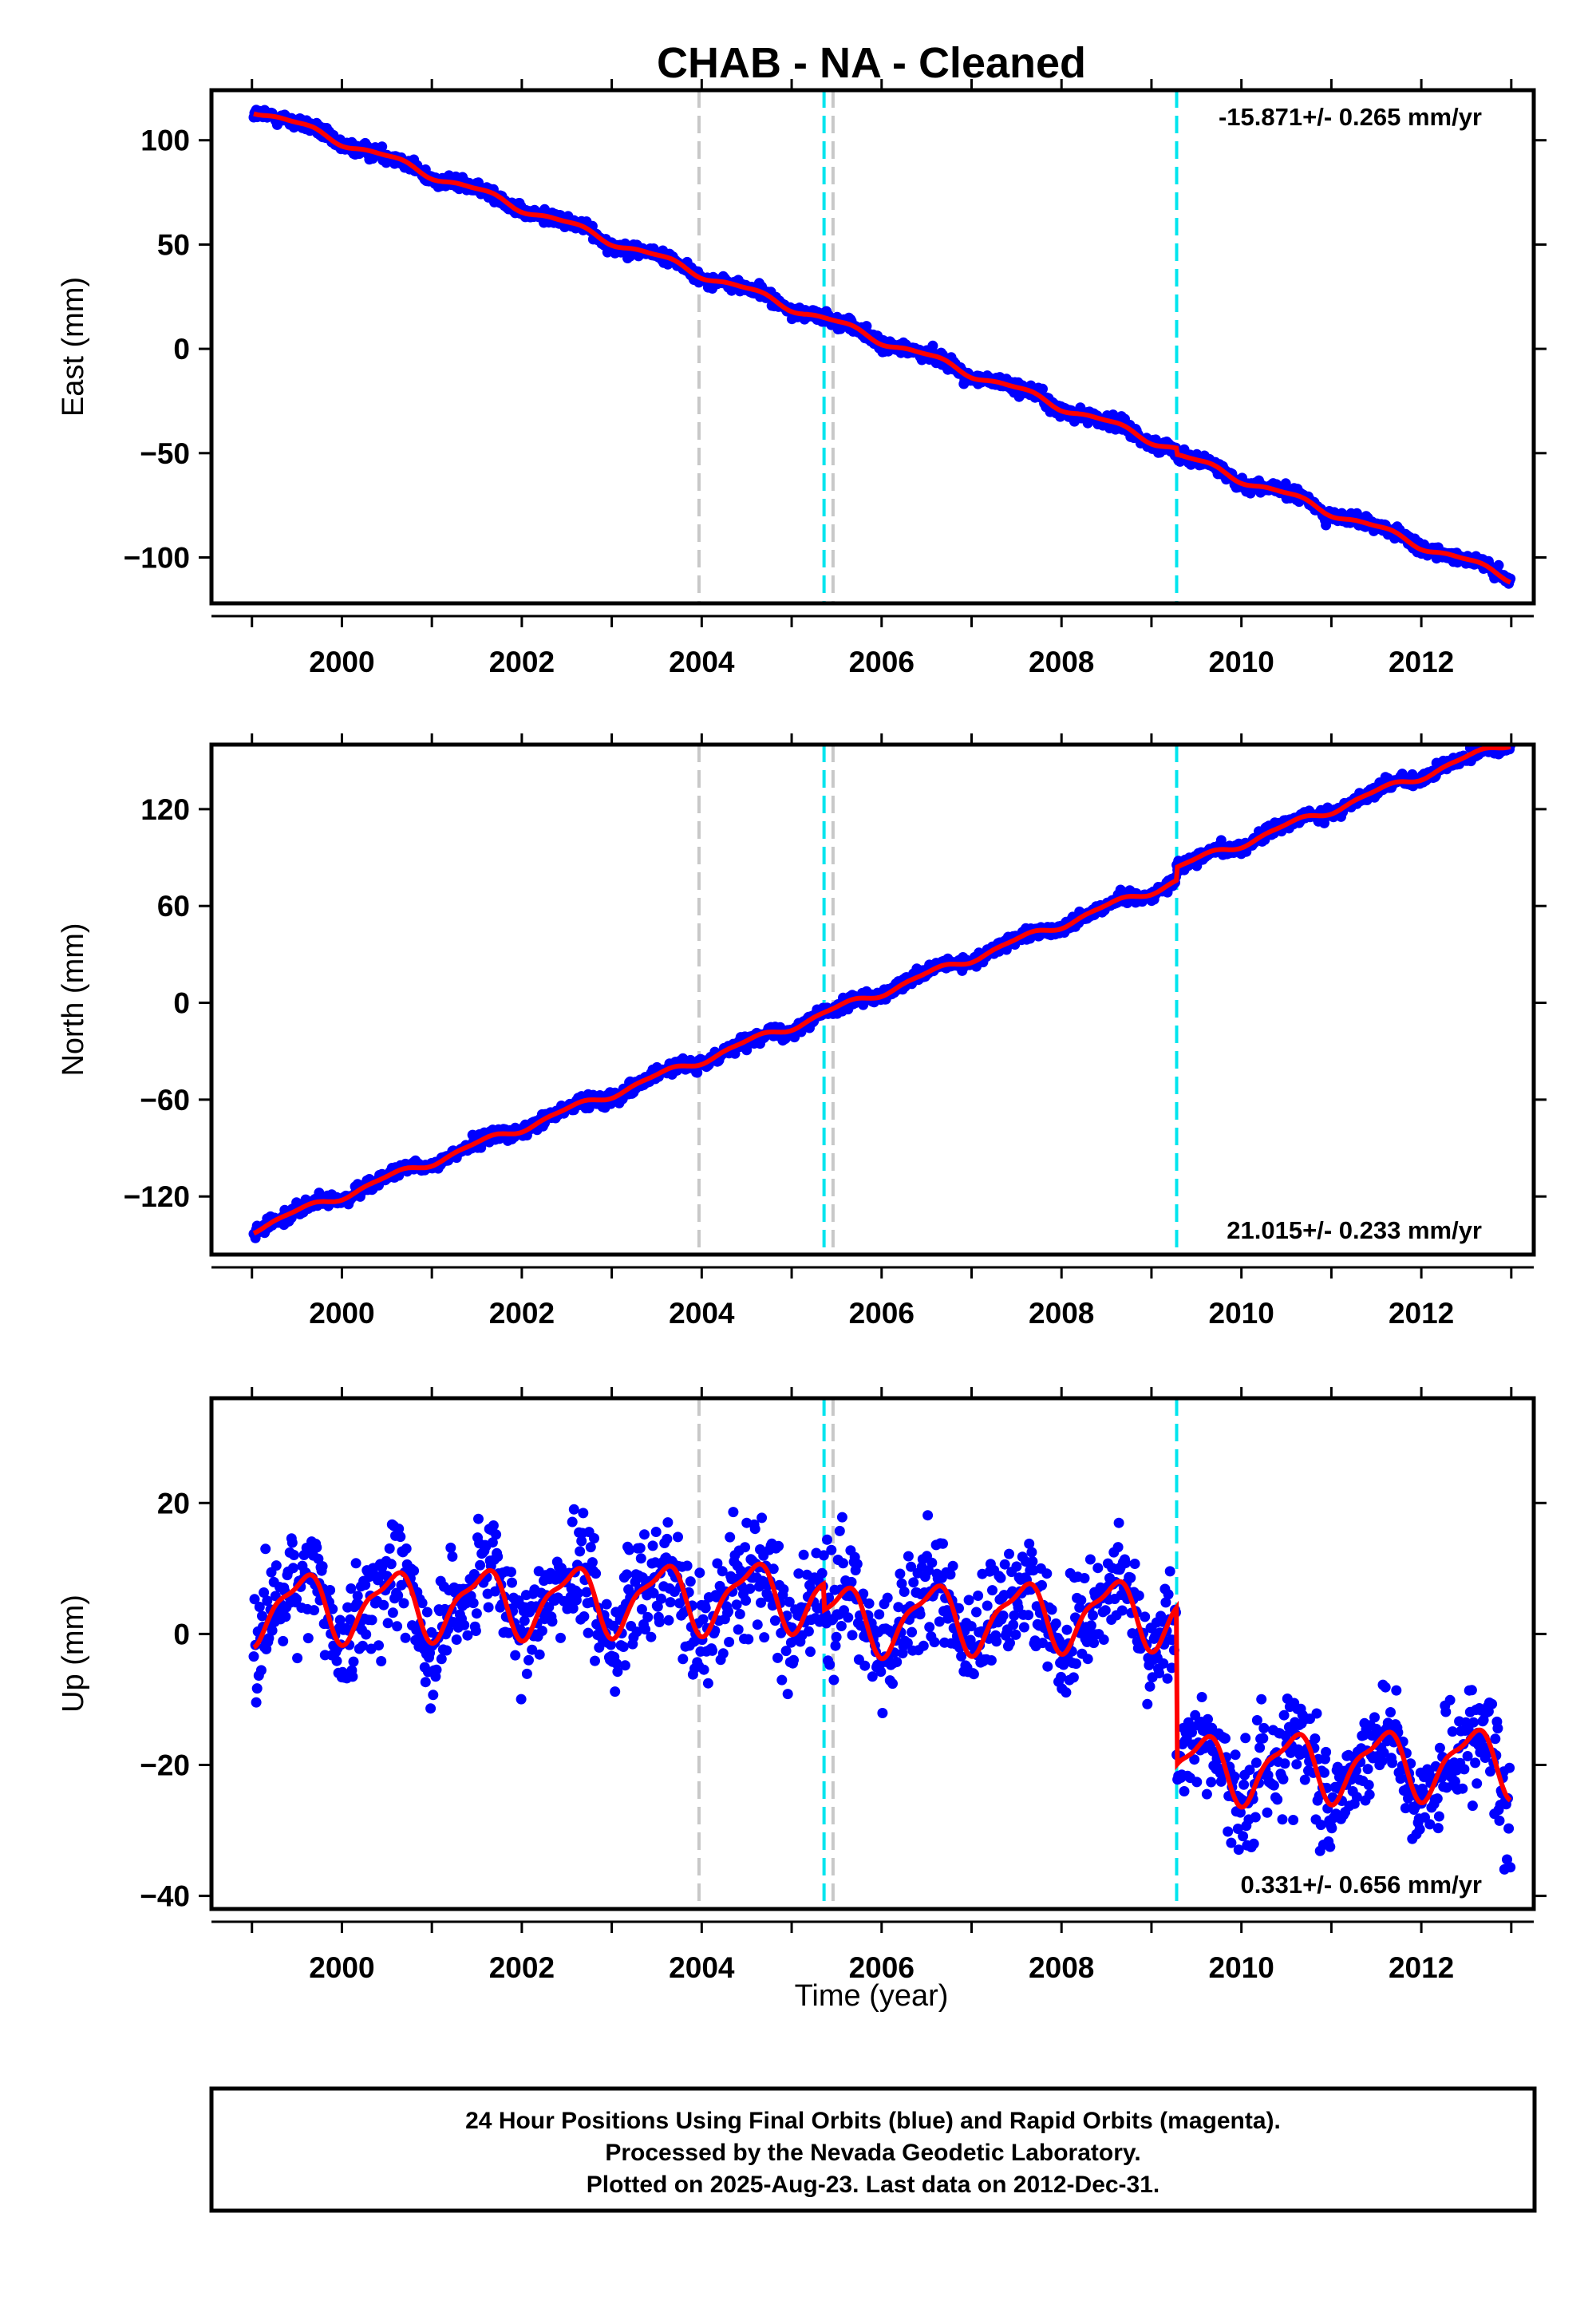  I want to click on y-tick-label: −20, so click(165, 1765).